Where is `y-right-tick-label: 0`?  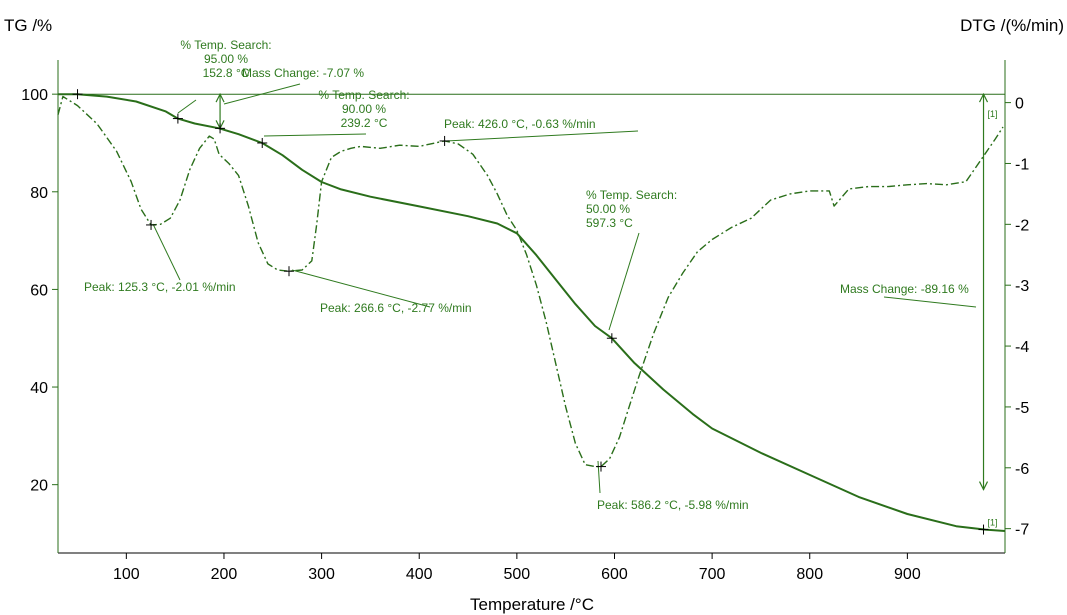 y-right-tick-label: 0 is located at coordinates (1019, 104).